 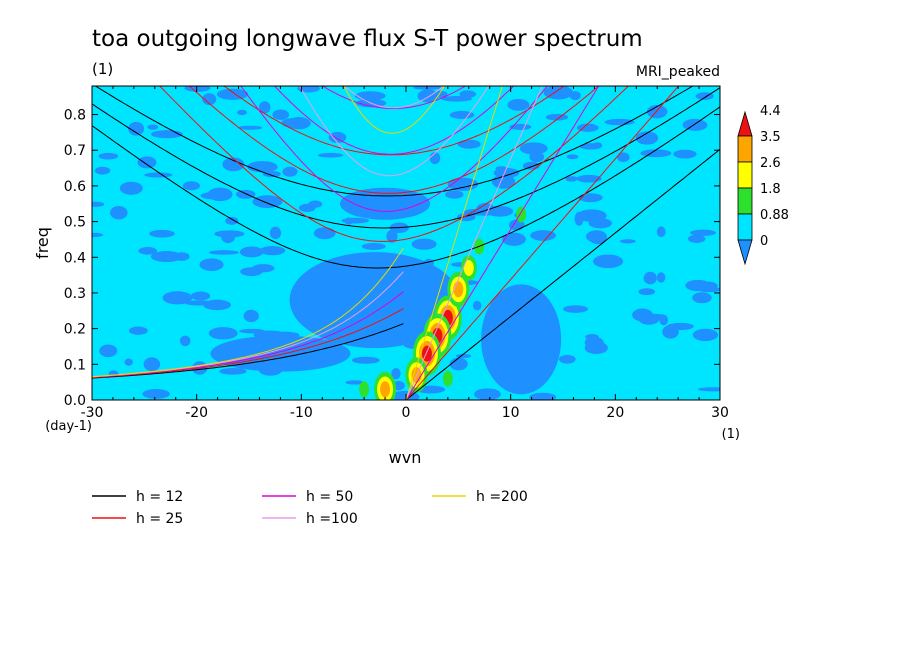 What do you see at coordinates (678, 72) in the screenshot?
I see `model-name: MRI_peaked` at bounding box center [678, 72].